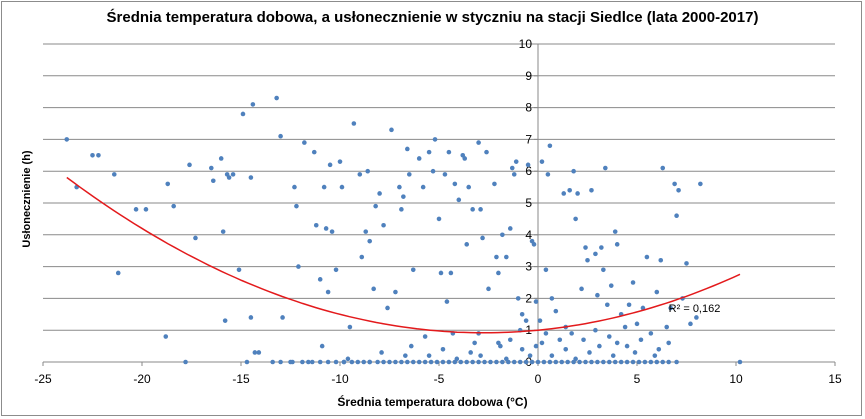  Describe the element at coordinates (736, 379) in the screenshot. I see `xtick-label-10: 10` at that location.